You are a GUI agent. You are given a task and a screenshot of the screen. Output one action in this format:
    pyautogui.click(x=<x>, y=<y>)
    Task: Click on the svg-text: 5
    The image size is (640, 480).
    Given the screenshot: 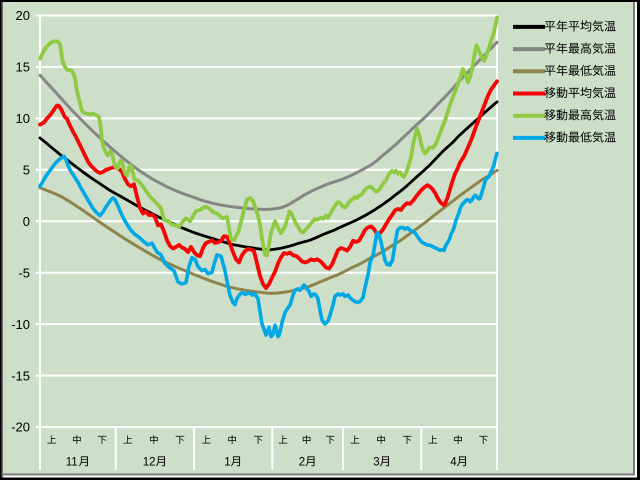 What is the action you would take?
    pyautogui.click(x=26, y=170)
    